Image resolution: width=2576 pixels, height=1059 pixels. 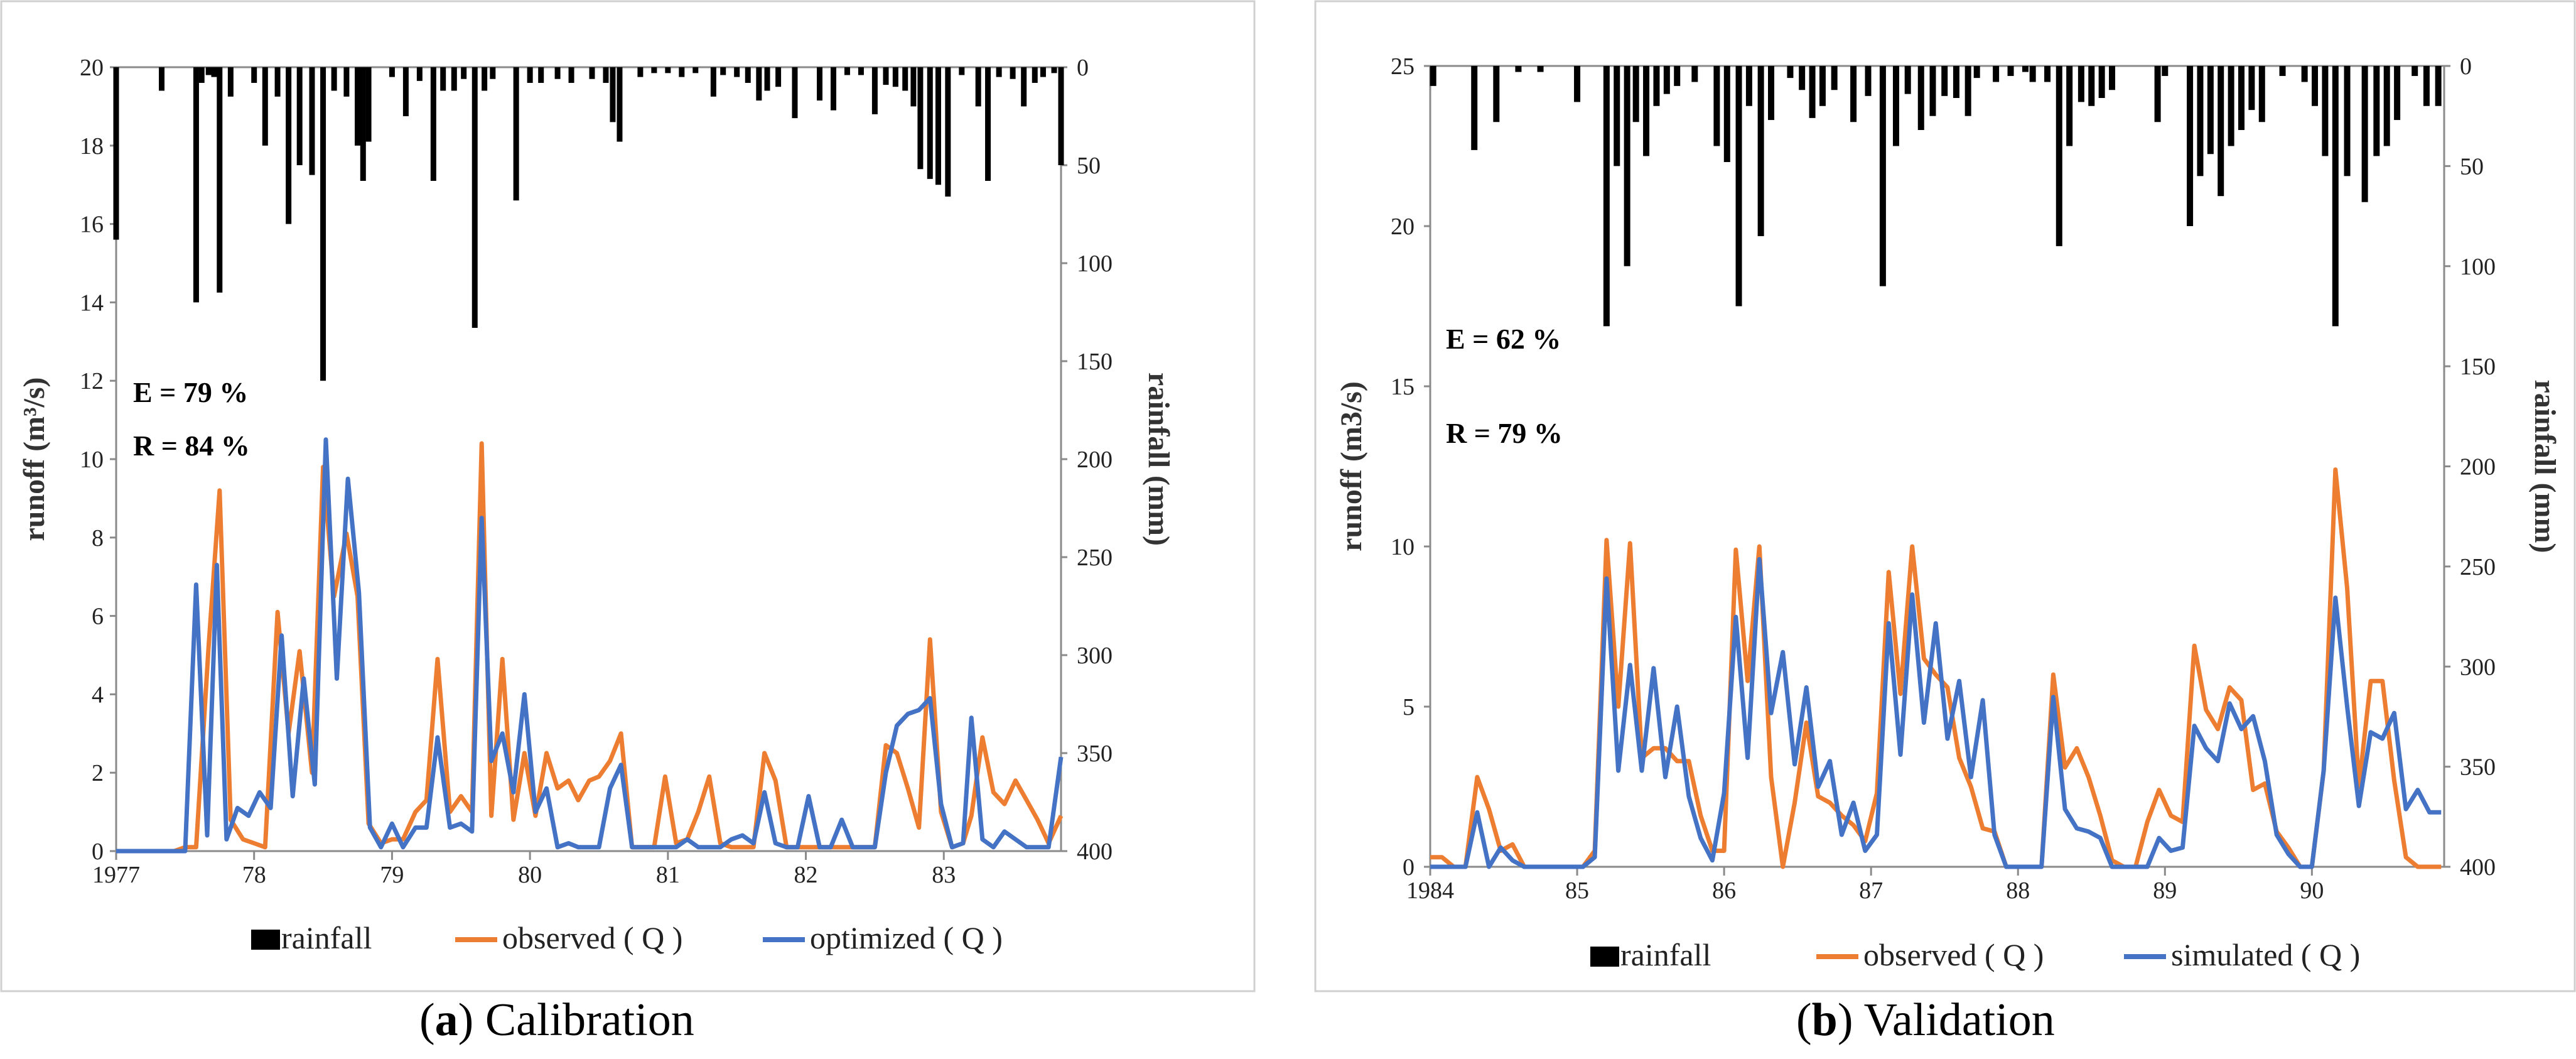 What do you see at coordinates (98, 695) in the screenshot?
I see `pa-y-tick-label: 4` at bounding box center [98, 695].